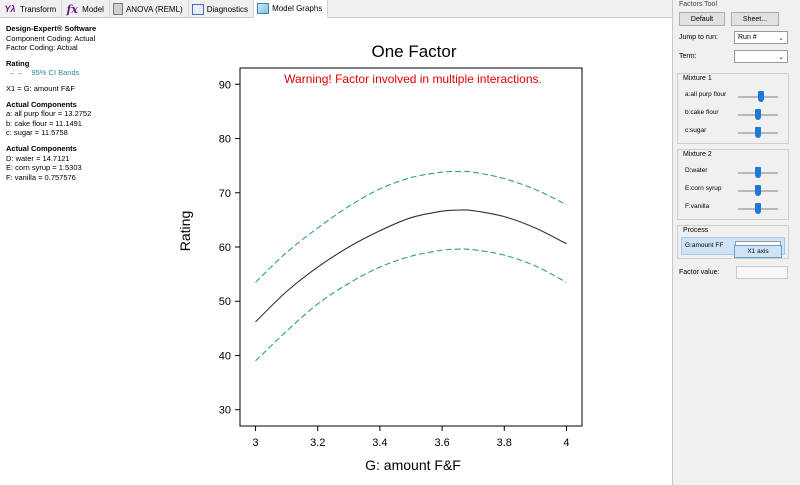  I want to click on transform-icon: Yλ, so click(10, 9).